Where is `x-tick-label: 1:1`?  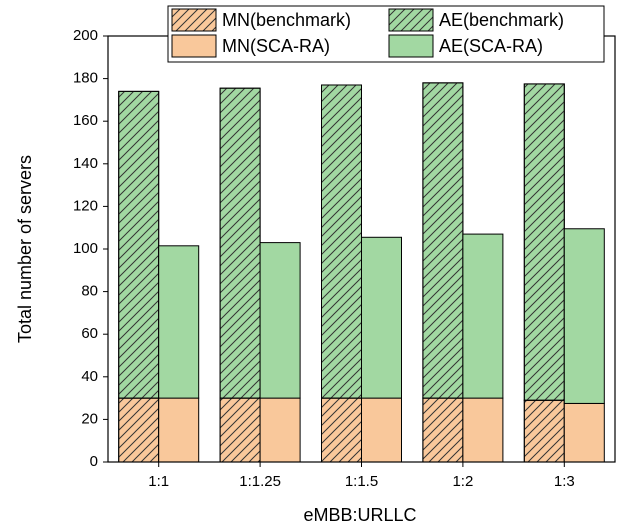 x-tick-label: 1:1 is located at coordinates (158, 481).